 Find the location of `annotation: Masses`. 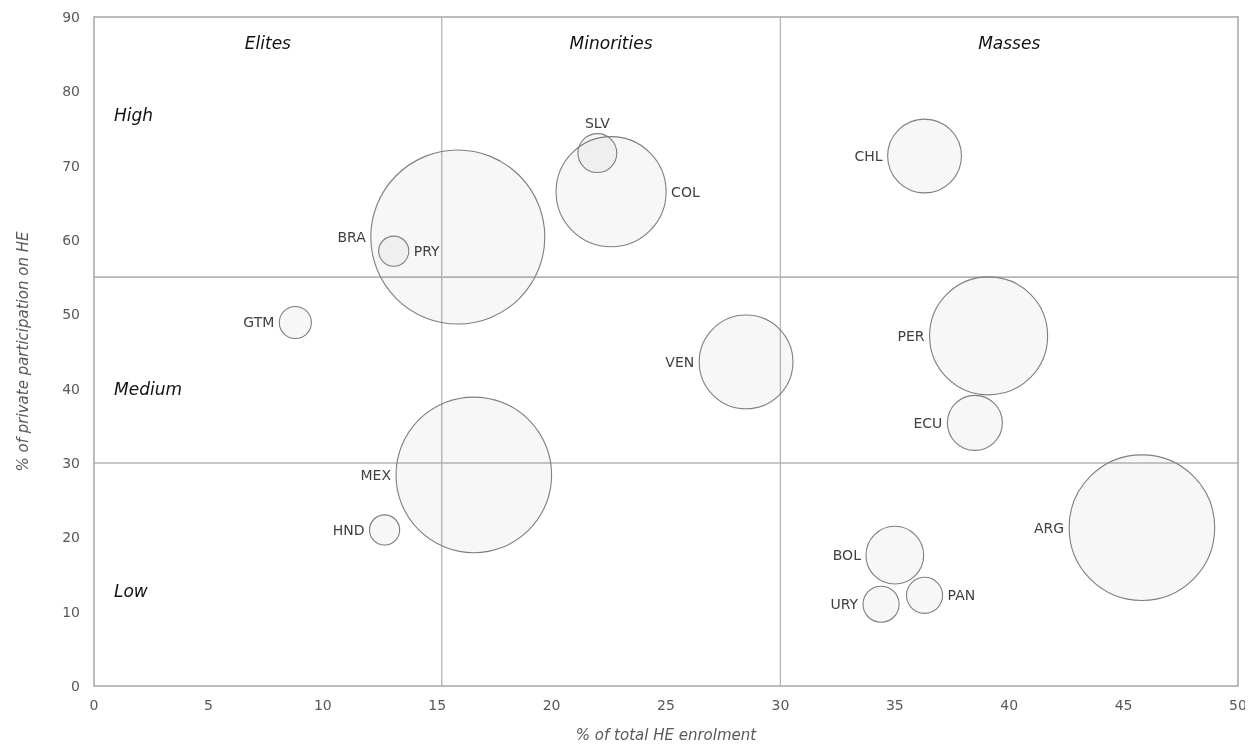

annotation: Masses is located at coordinates (1009, 43).